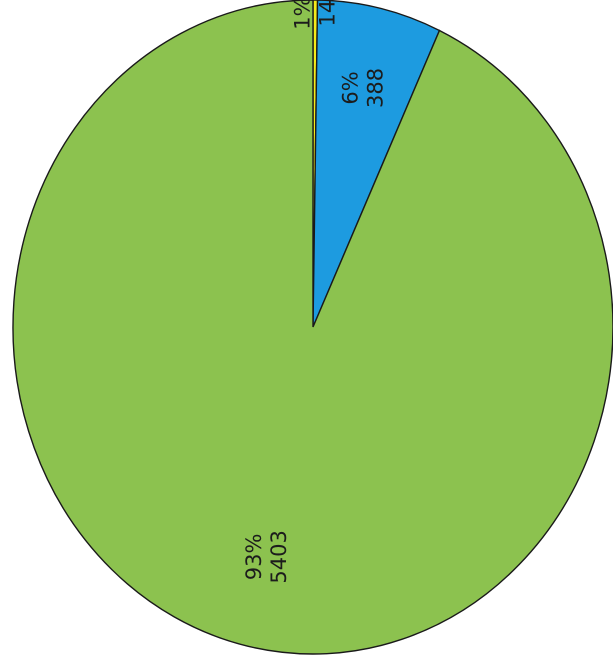 The image size is (613, 655). I want to click on slice-value-label: 388, so click(376, 88).